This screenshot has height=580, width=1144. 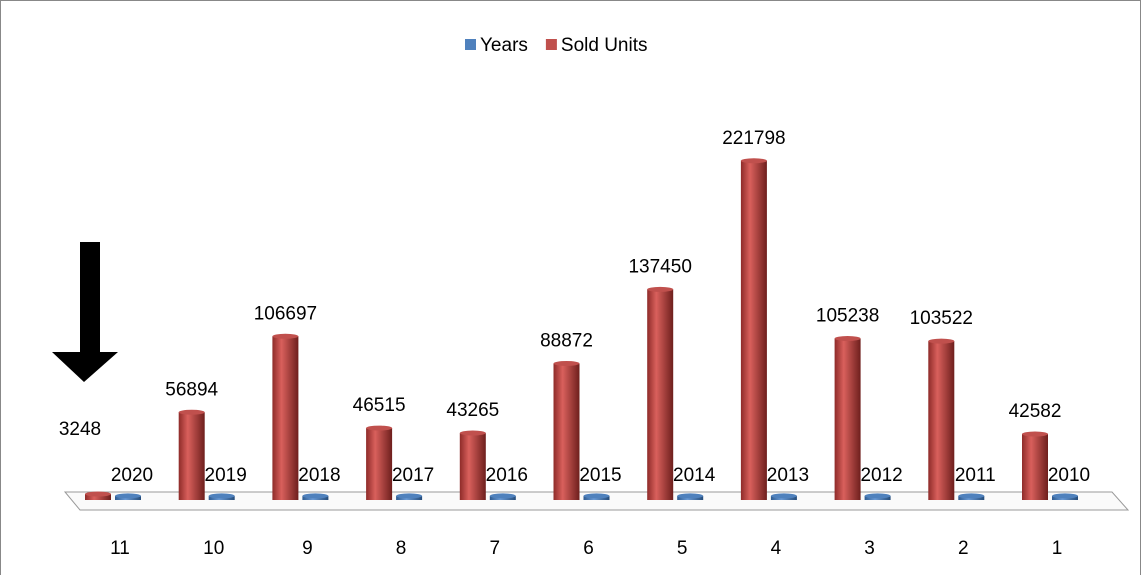 What do you see at coordinates (85, 312) in the screenshot?
I see `arrow` at bounding box center [85, 312].